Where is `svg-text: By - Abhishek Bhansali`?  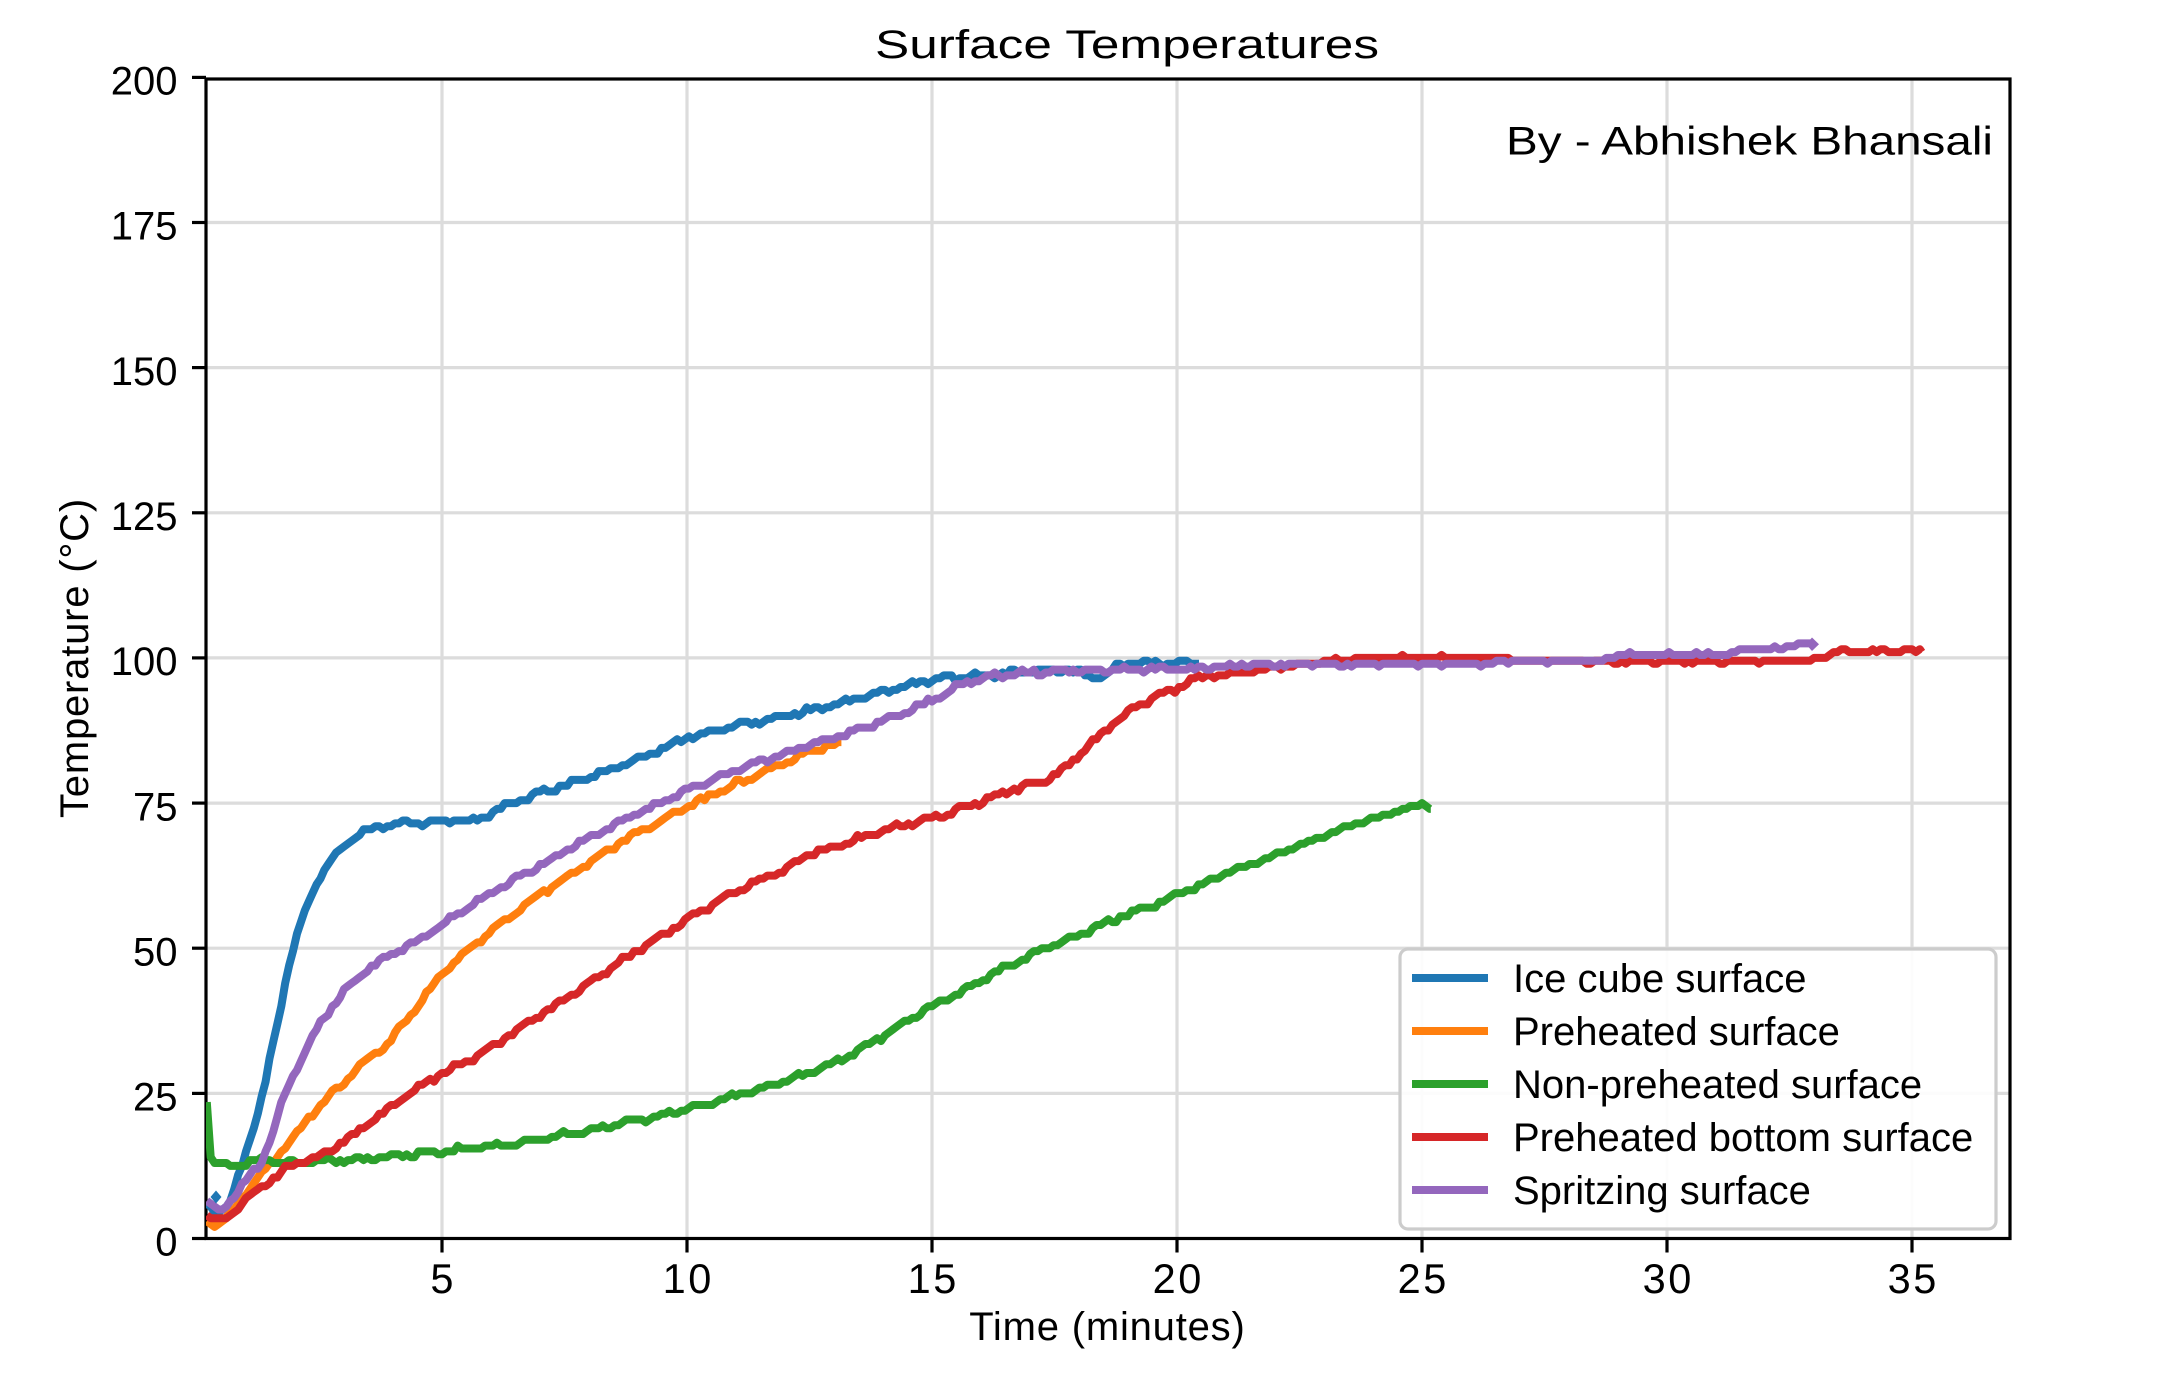 svg-text: By - Abhishek Bhansali is located at coordinates (1749, 141).